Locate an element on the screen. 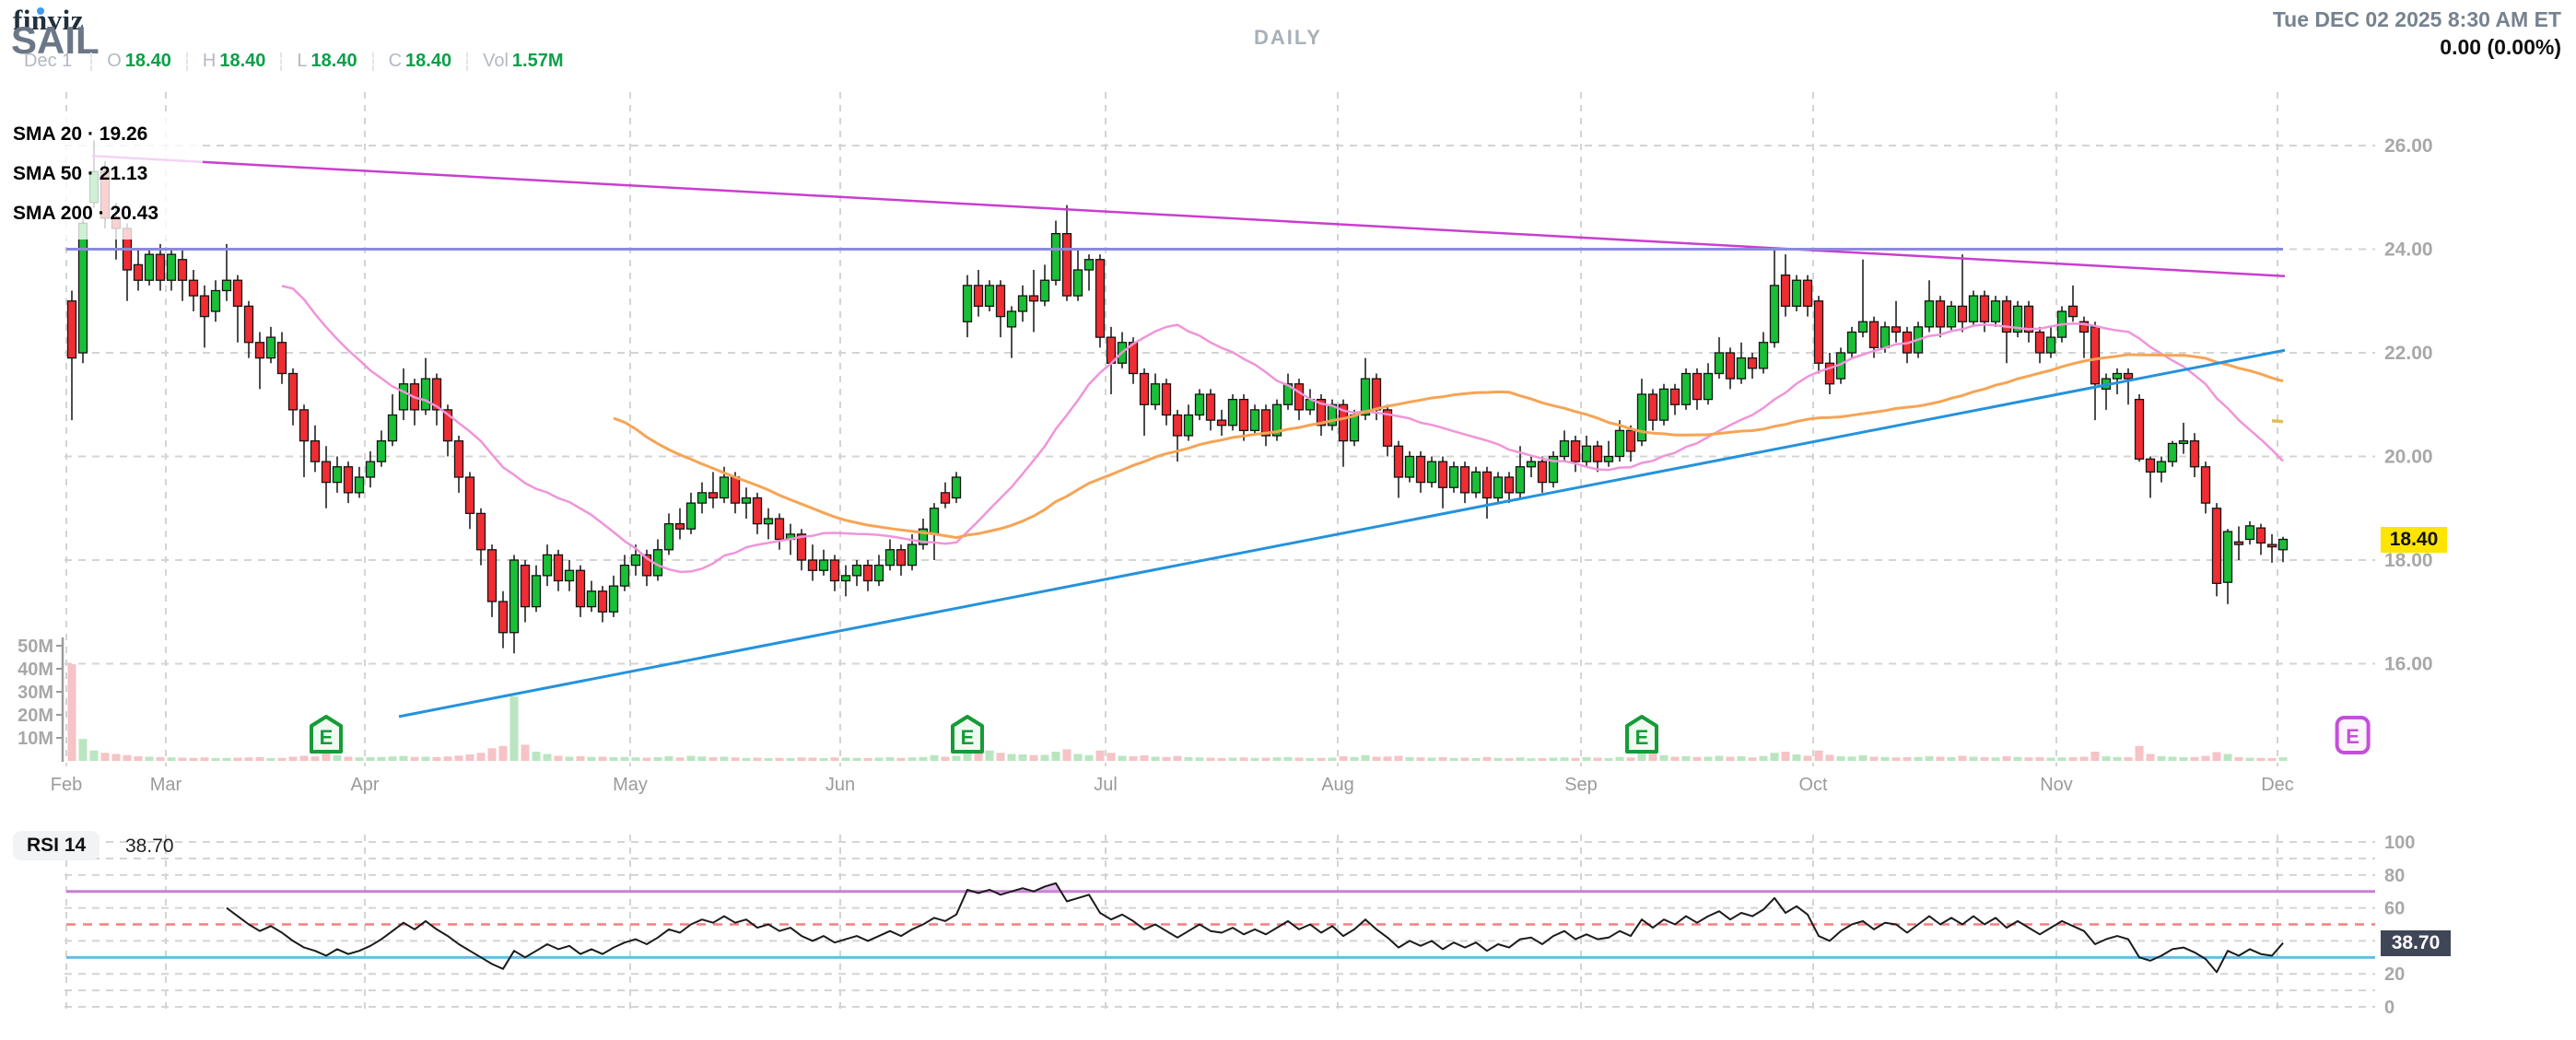 The image size is (2576, 1040). ohlc-divider is located at coordinates (186, 61).